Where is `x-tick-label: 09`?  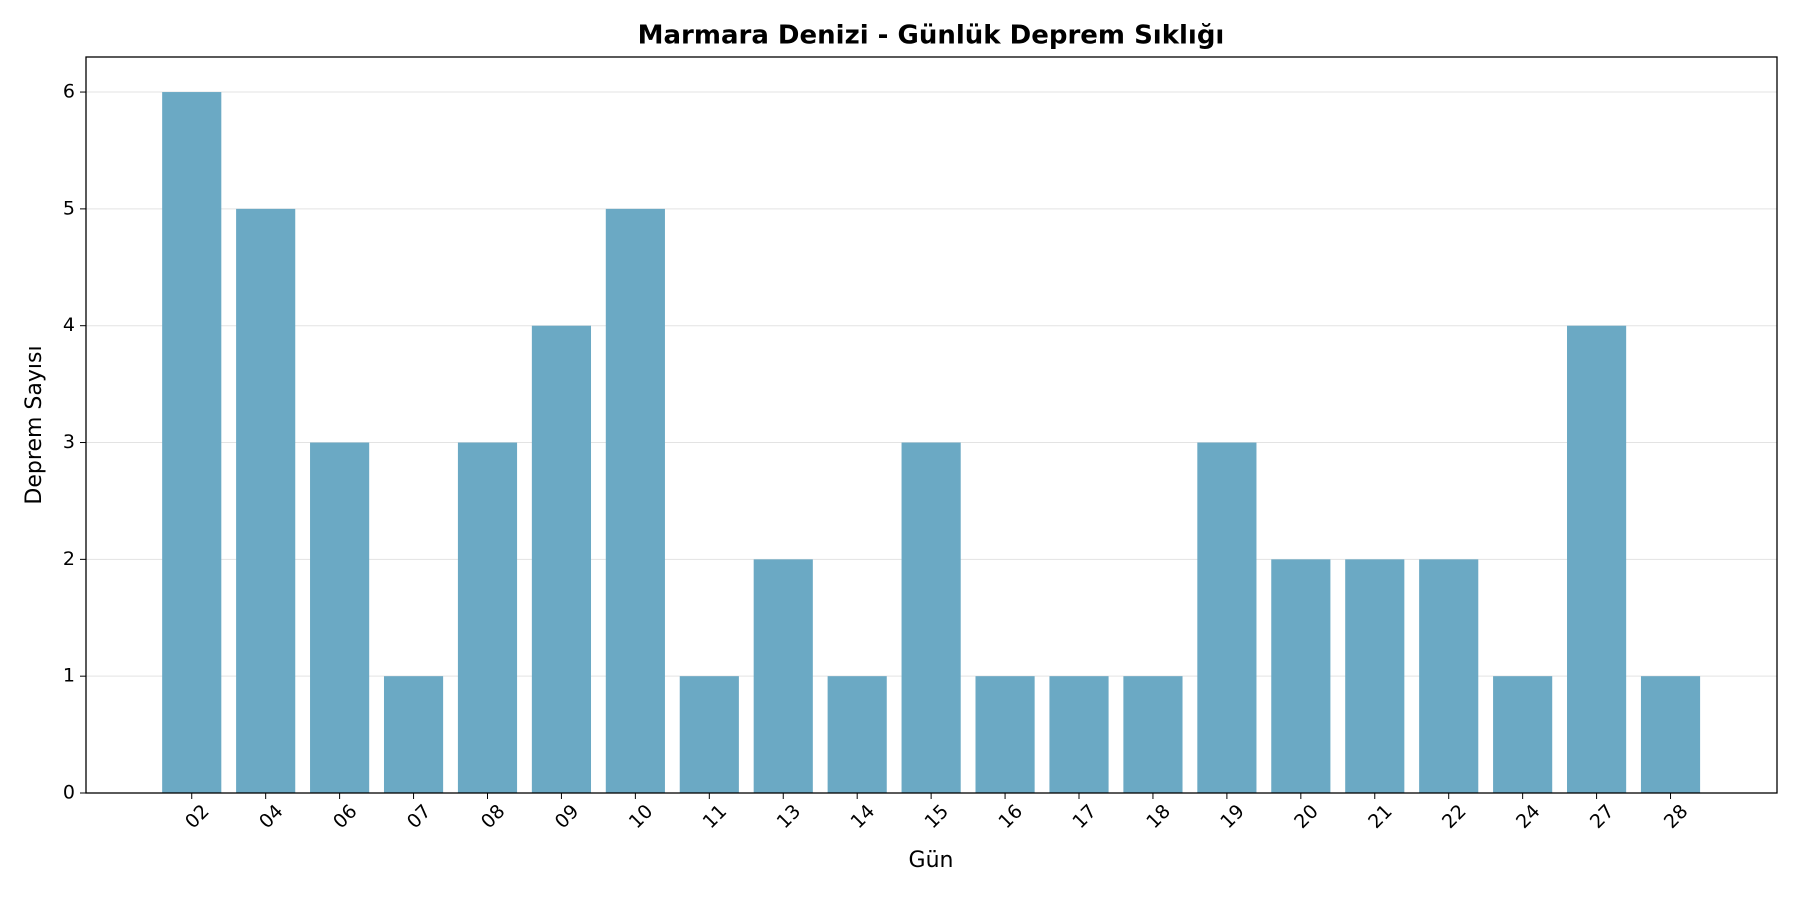 x-tick-label: 09 is located at coordinates (567, 816).